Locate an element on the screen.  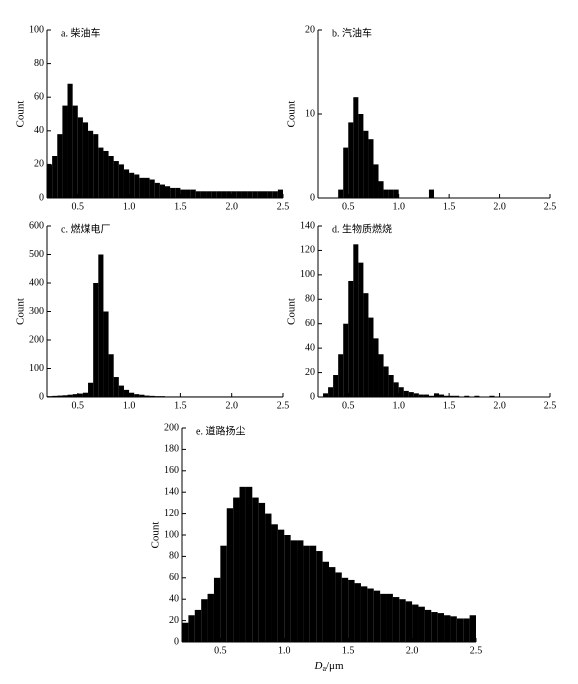
y-tick-label: 120 is located at coordinates (307, 250).